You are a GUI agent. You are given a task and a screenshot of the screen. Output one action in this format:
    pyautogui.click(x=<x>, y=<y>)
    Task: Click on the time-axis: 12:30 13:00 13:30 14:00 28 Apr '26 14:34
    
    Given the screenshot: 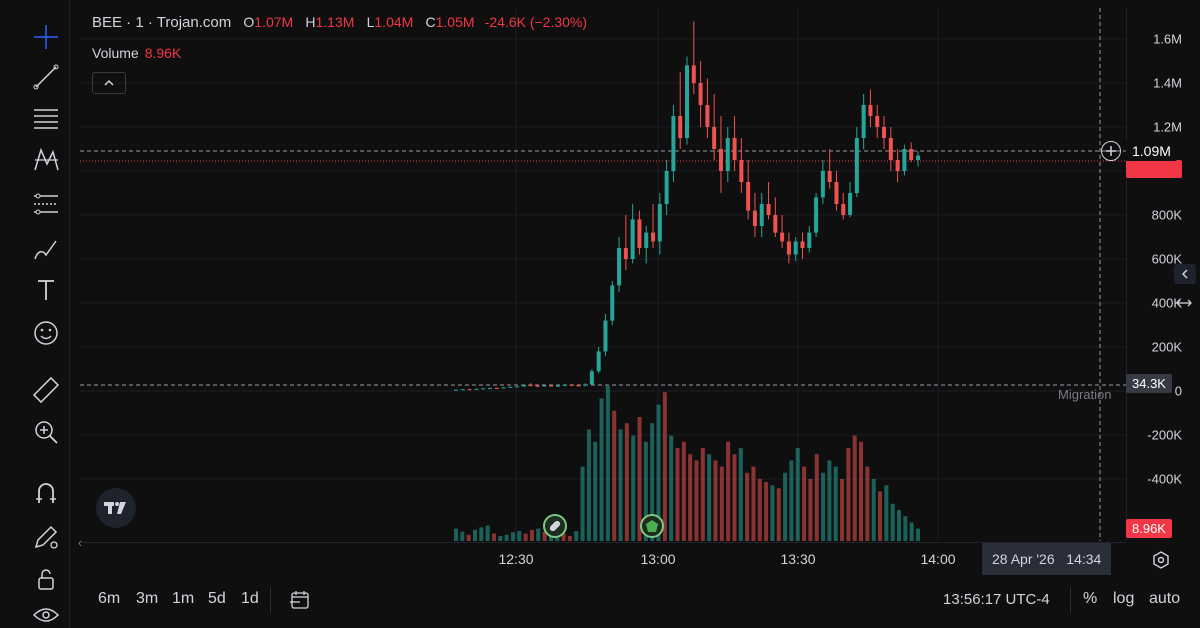 What is the action you would take?
    pyautogui.click(x=603, y=559)
    